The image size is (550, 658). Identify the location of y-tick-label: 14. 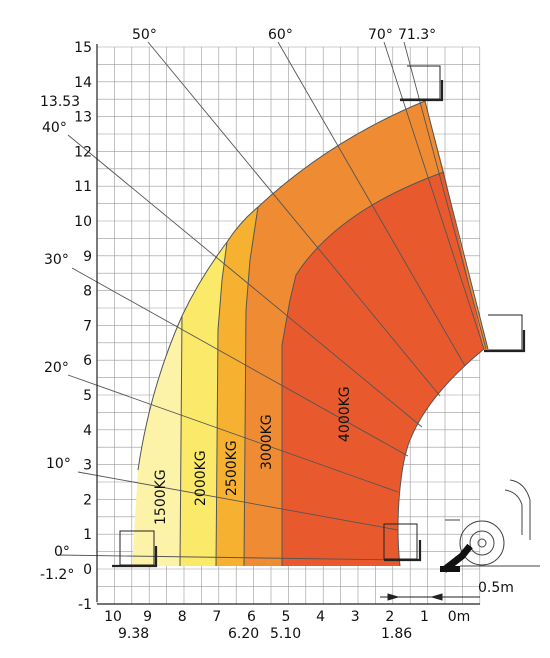
(83, 83).